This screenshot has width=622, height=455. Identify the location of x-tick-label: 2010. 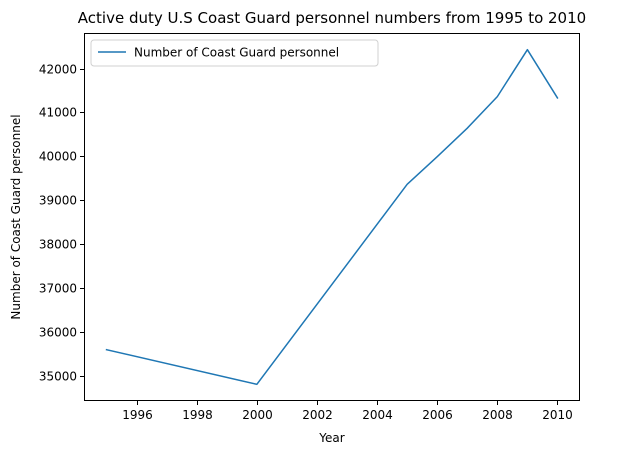
(557, 415).